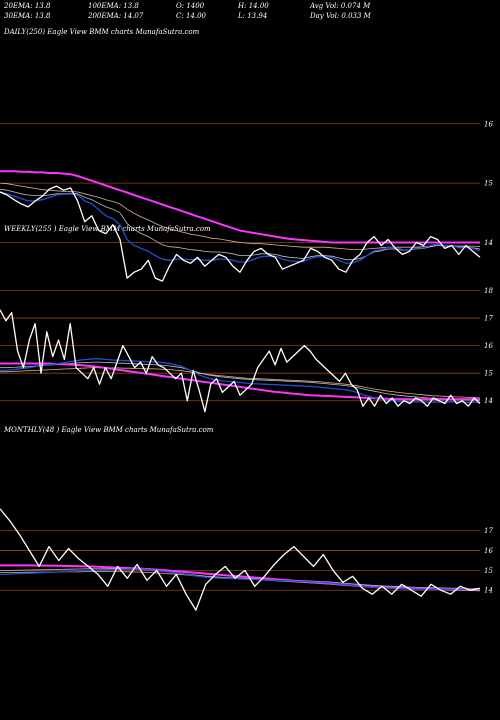  Describe the element at coordinates (27, 16) in the screenshot. I see `ema30-label: 30EMA: 13.8` at that location.